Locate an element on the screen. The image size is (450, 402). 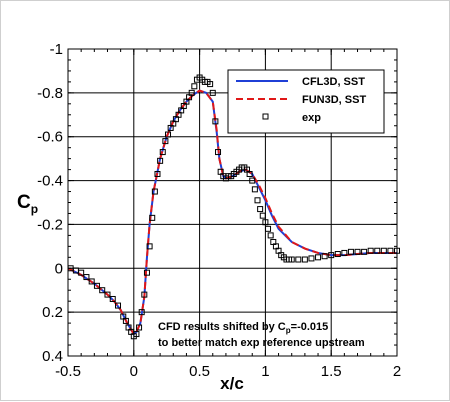
y-tick-label: -0.8 is located at coordinates (50, 93).